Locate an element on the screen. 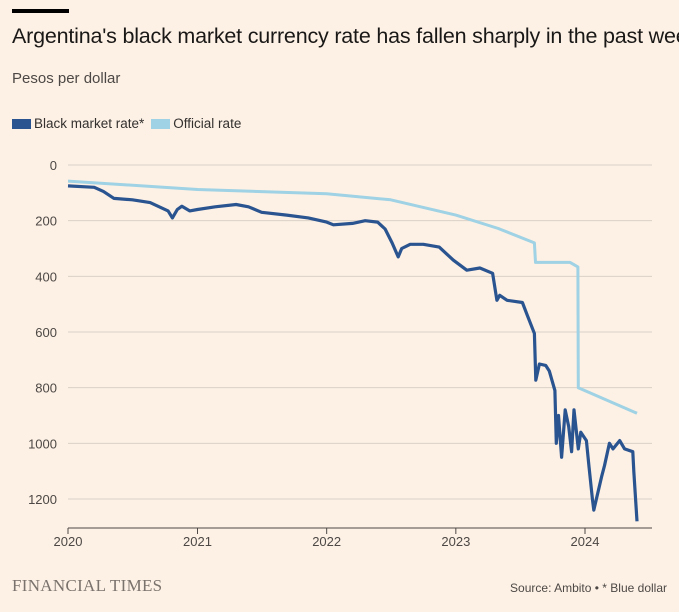  ft-top-bar is located at coordinates (40, 11).